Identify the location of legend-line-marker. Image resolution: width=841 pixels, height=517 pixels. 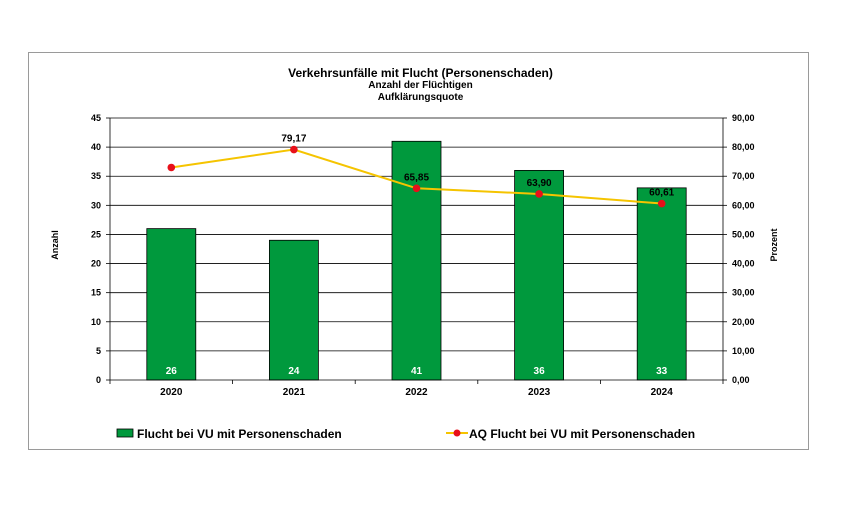
(457, 433).